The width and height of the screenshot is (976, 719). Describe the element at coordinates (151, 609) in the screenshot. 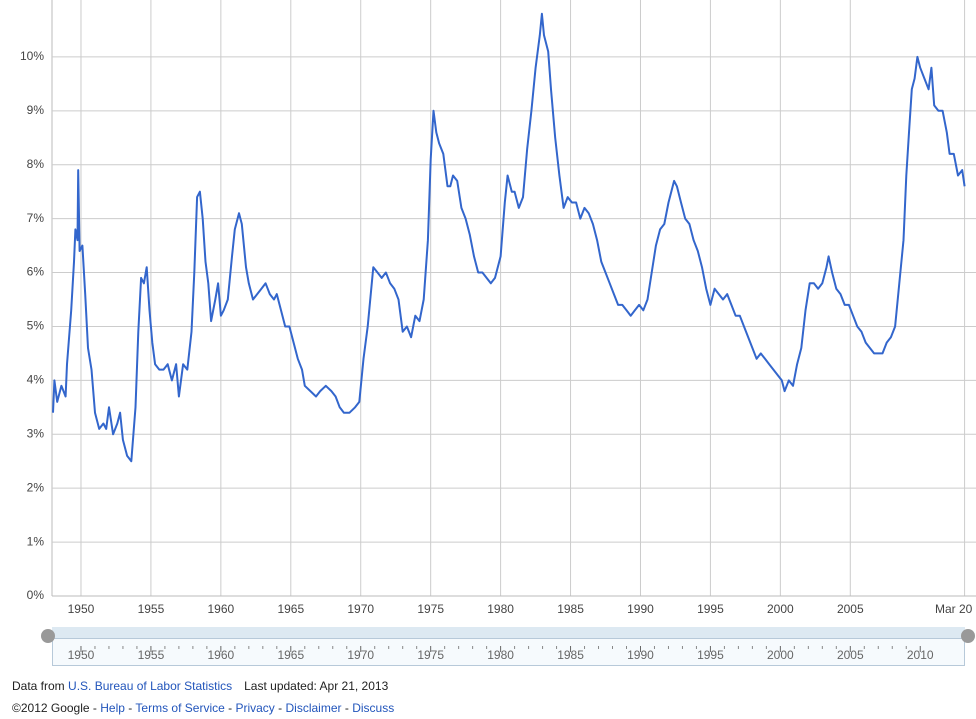

I see `x-tick-label: 1955` at that location.